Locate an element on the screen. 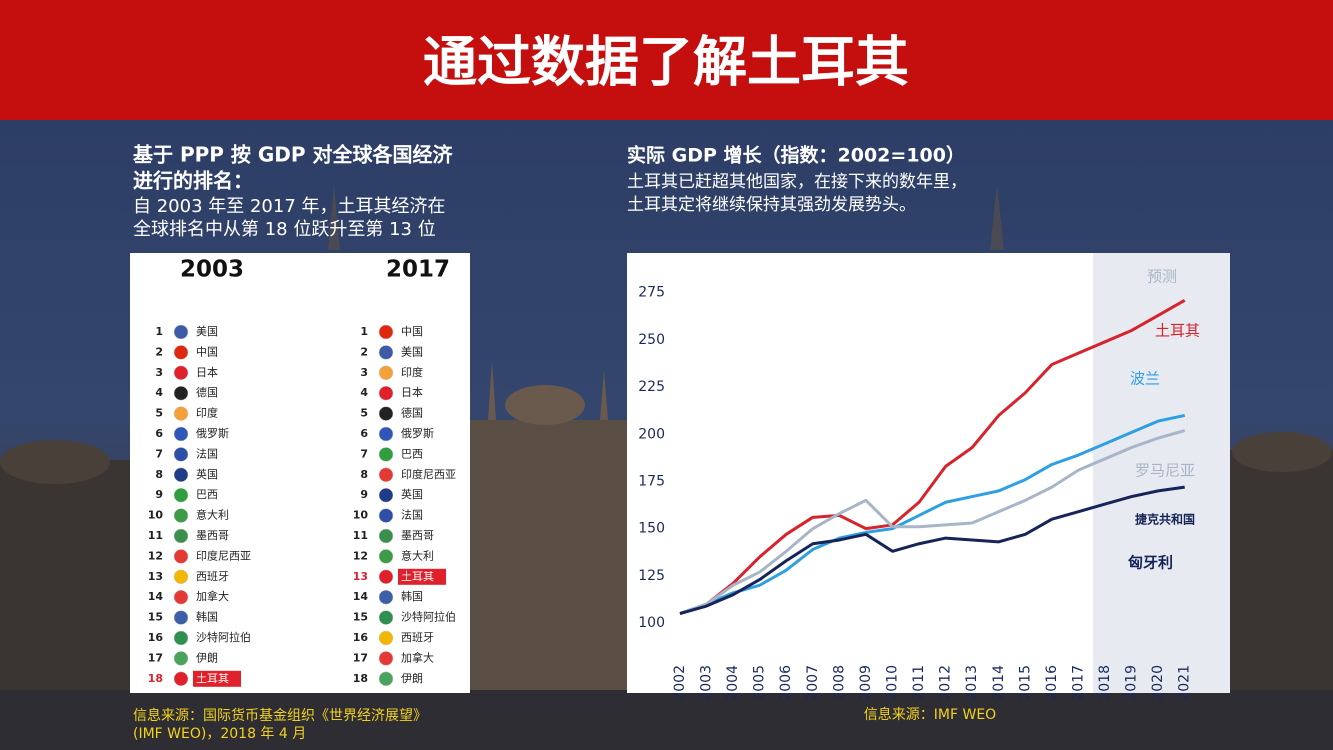 This screenshot has width=1333, height=750. x-tick-label: 2017 is located at coordinates (1078, 683).